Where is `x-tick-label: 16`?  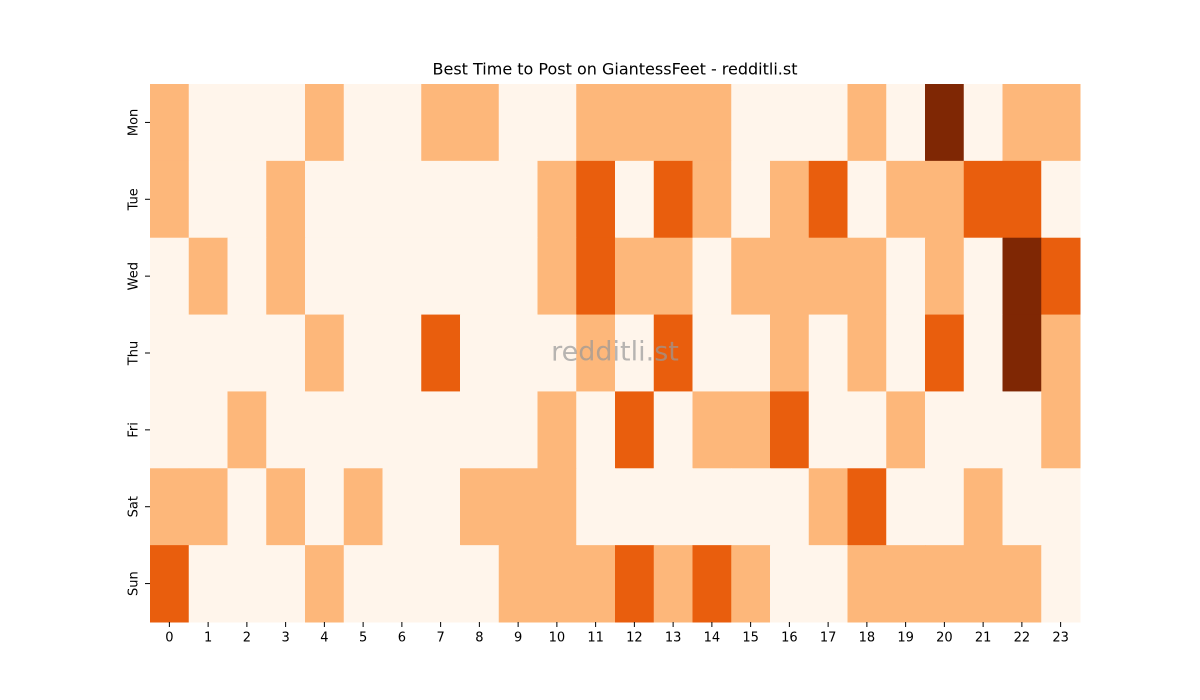 x-tick-label: 16 is located at coordinates (789, 638).